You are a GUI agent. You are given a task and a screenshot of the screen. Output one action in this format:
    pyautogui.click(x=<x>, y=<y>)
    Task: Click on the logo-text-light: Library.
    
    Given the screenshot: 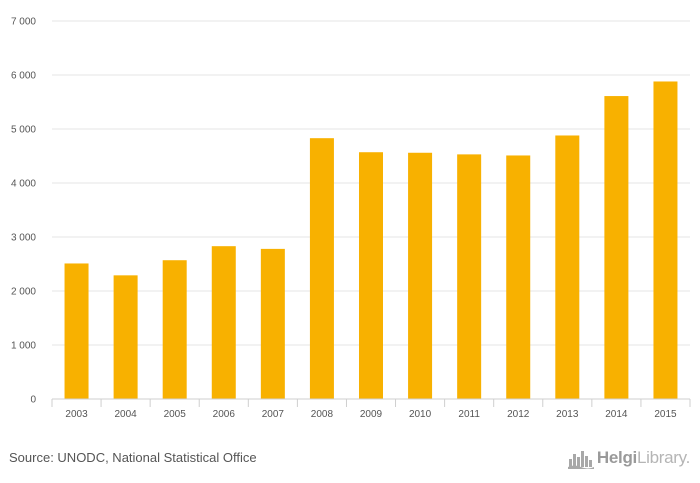 What is the action you would take?
    pyautogui.click(x=663, y=457)
    